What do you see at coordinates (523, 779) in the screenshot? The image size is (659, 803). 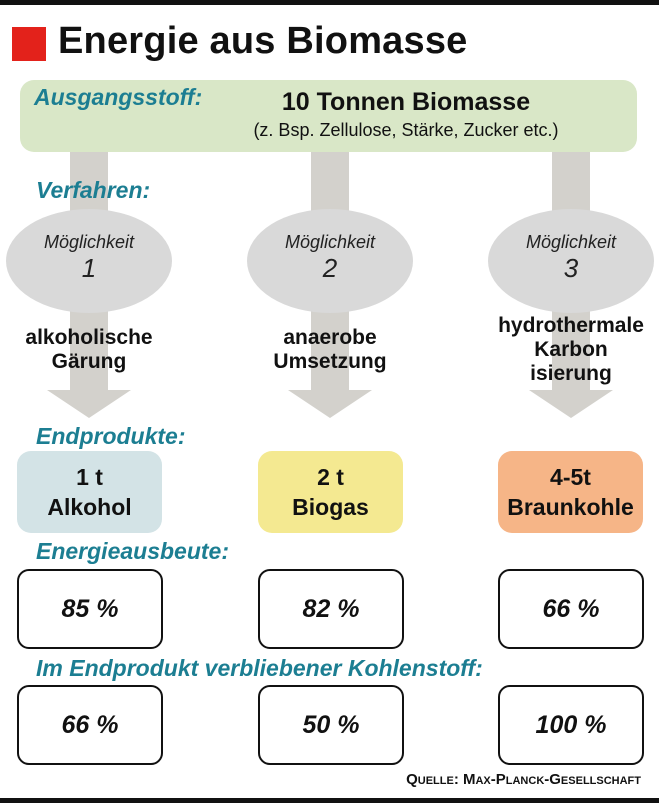 I see `source-credit: Quelle: Max-Planck-Gesellschaft` at bounding box center [523, 779].